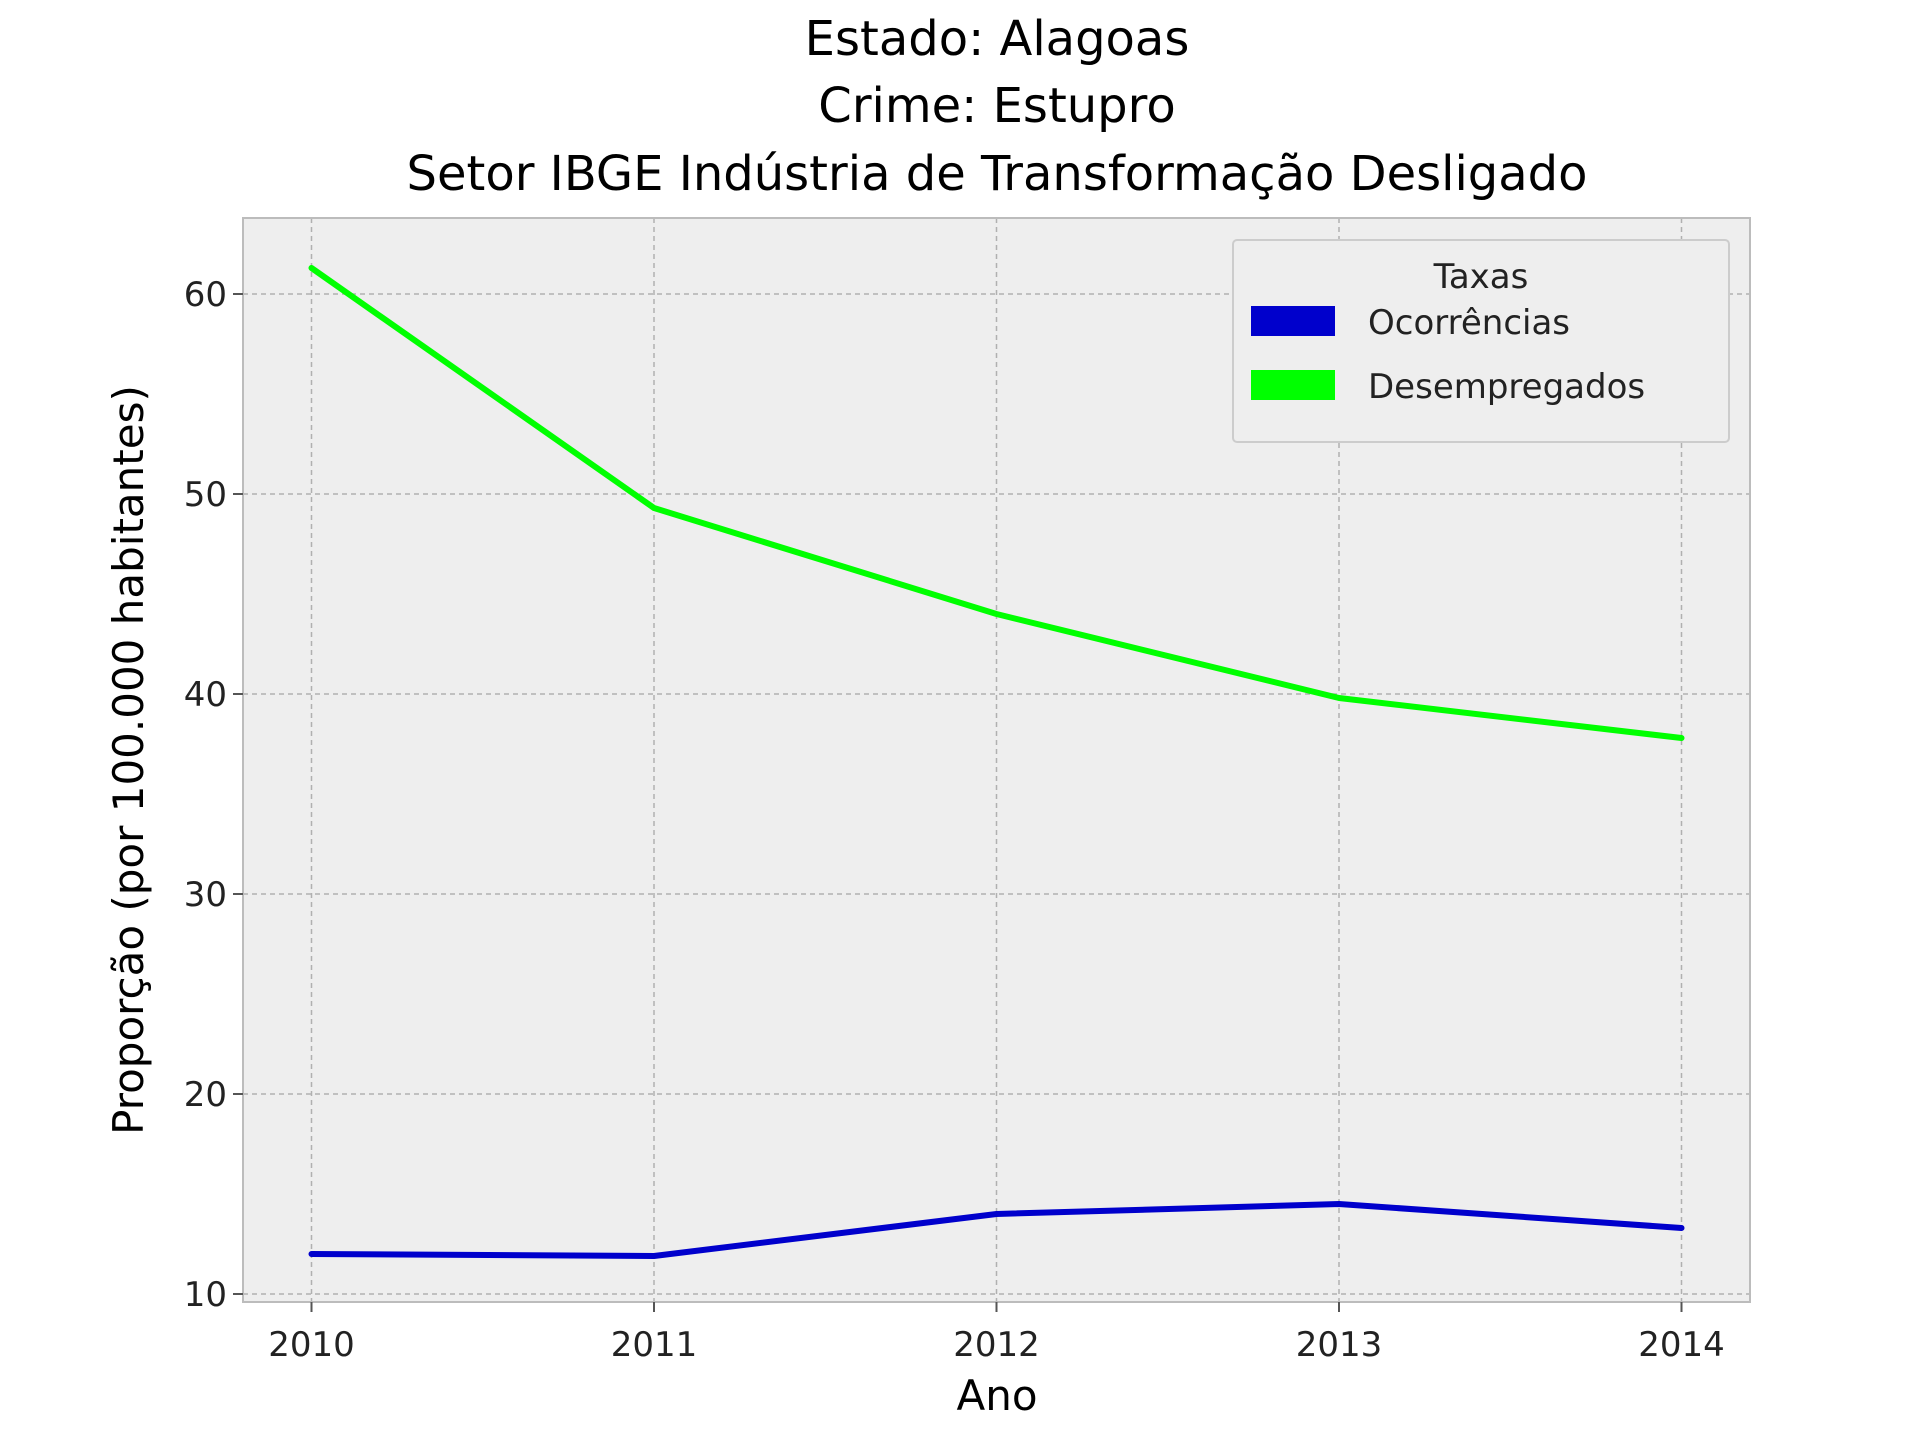  I want to click on y-tick-label: 30, so click(205, 895).